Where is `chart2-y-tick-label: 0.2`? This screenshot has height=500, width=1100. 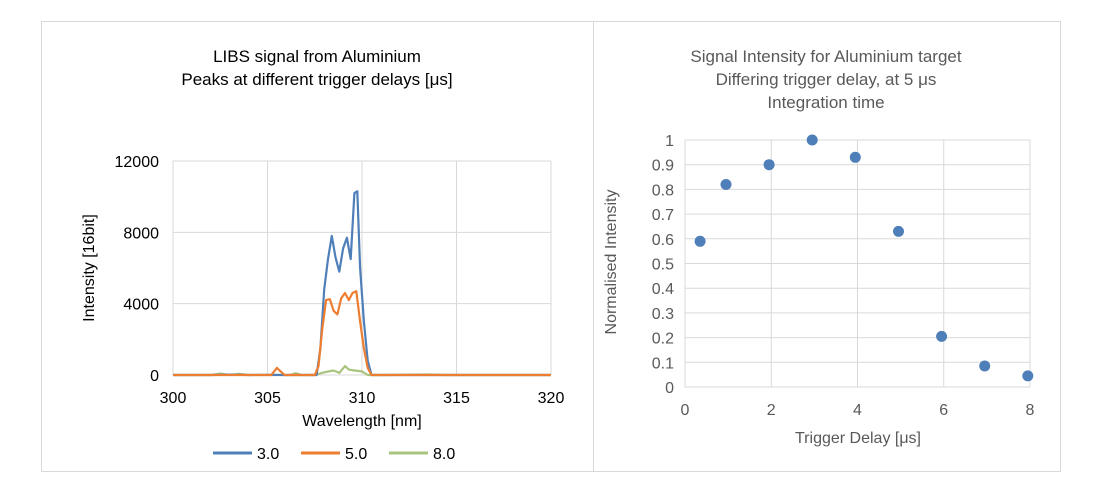
chart2-y-tick-label: 0.2 is located at coordinates (663, 339).